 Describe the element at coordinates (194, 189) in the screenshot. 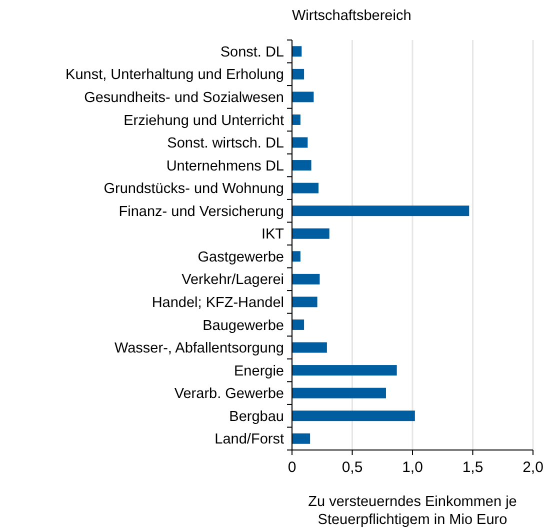

I see `y-tick-label: Grundstücks- und Wohnung` at that location.